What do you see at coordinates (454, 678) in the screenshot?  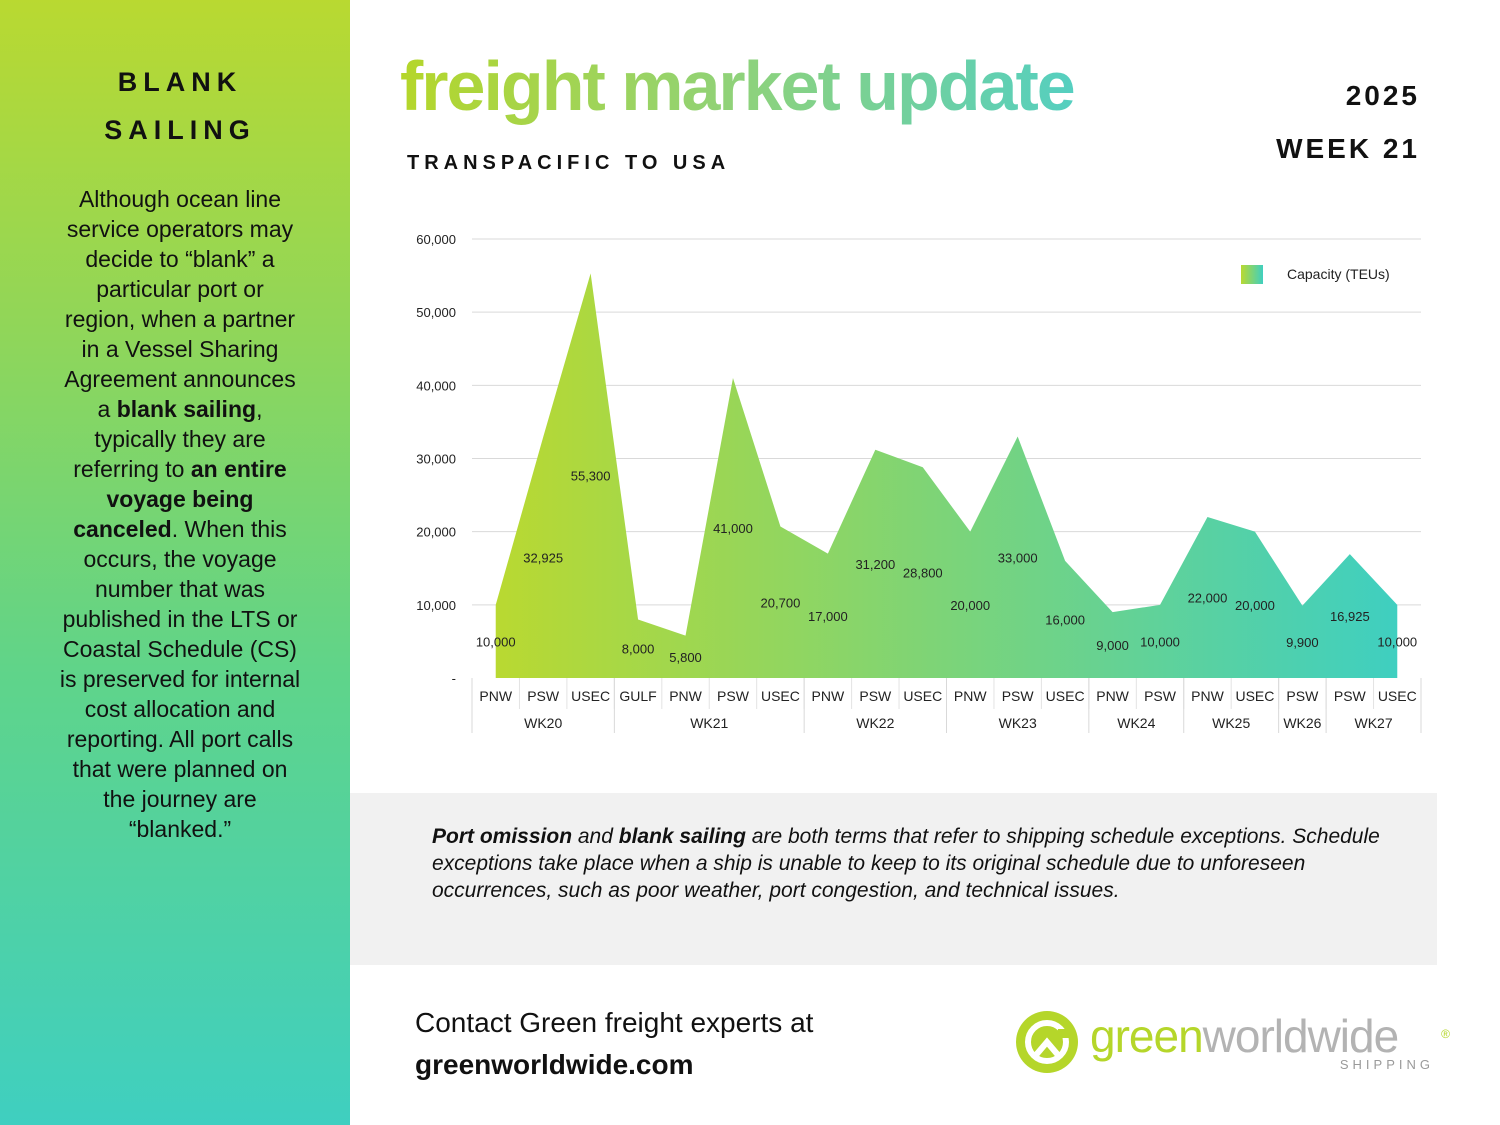 I see `y-tick-label: -` at bounding box center [454, 678].